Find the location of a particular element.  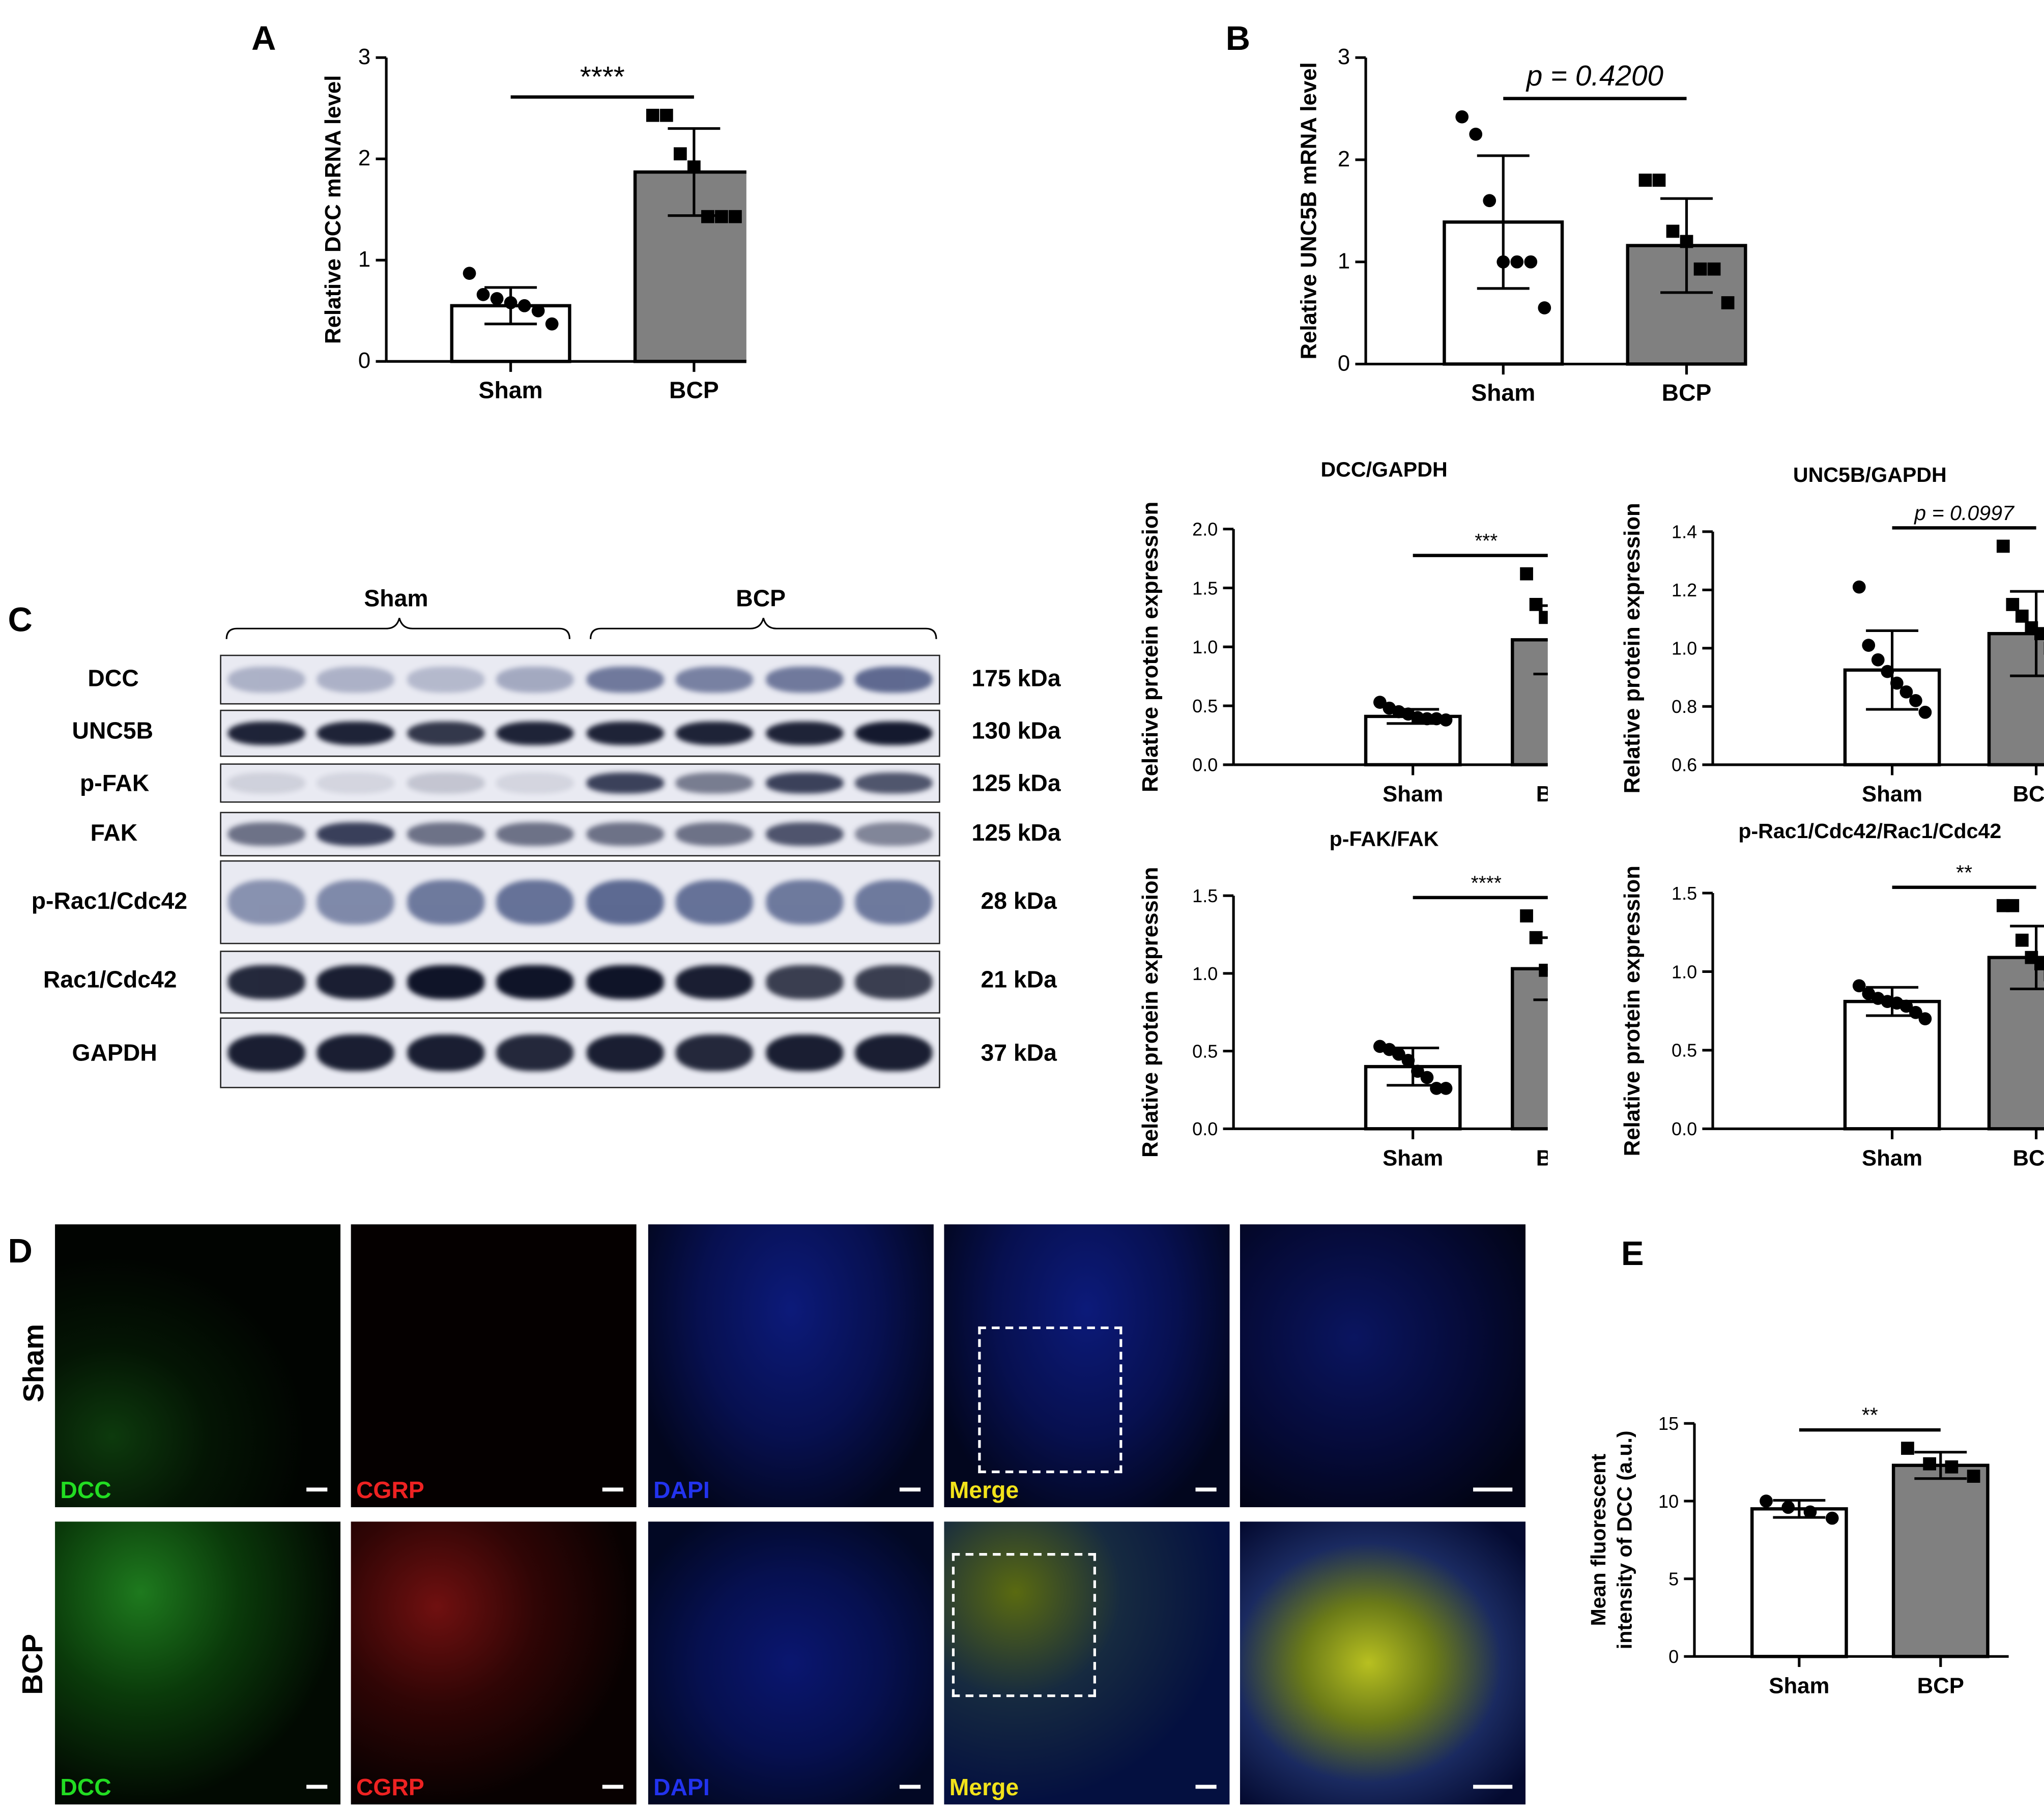

micro-bcp-dcc: DCC is located at coordinates (198, 1663).